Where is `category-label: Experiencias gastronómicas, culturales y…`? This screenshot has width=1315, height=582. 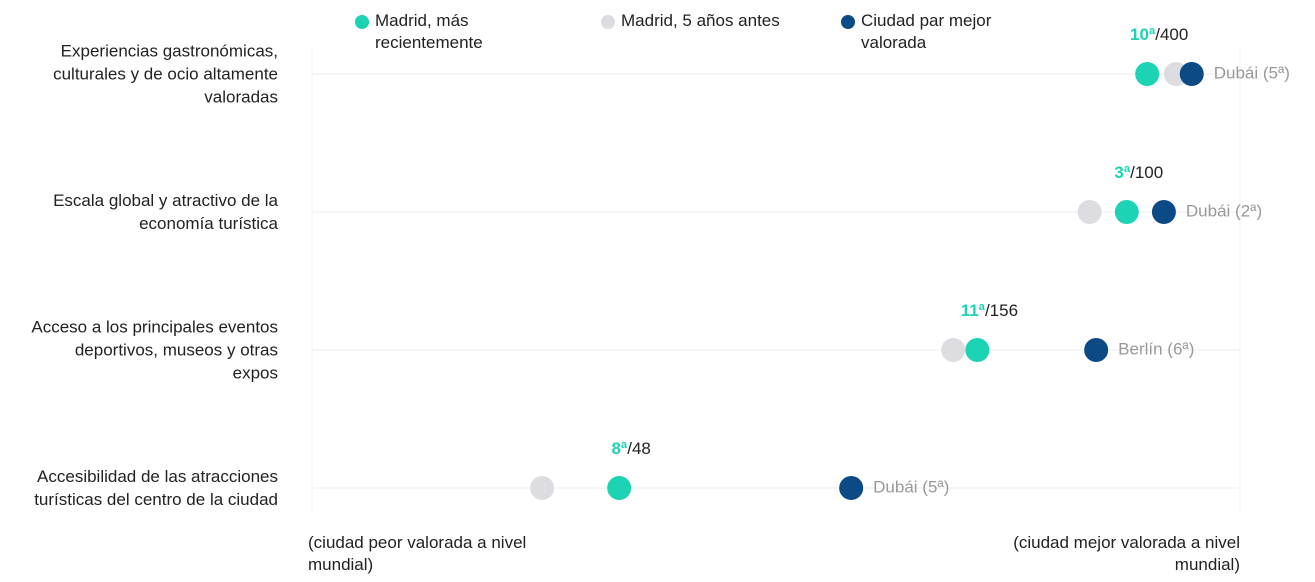
category-label: Experiencias gastronómicas, culturales y… is located at coordinates (165, 74).